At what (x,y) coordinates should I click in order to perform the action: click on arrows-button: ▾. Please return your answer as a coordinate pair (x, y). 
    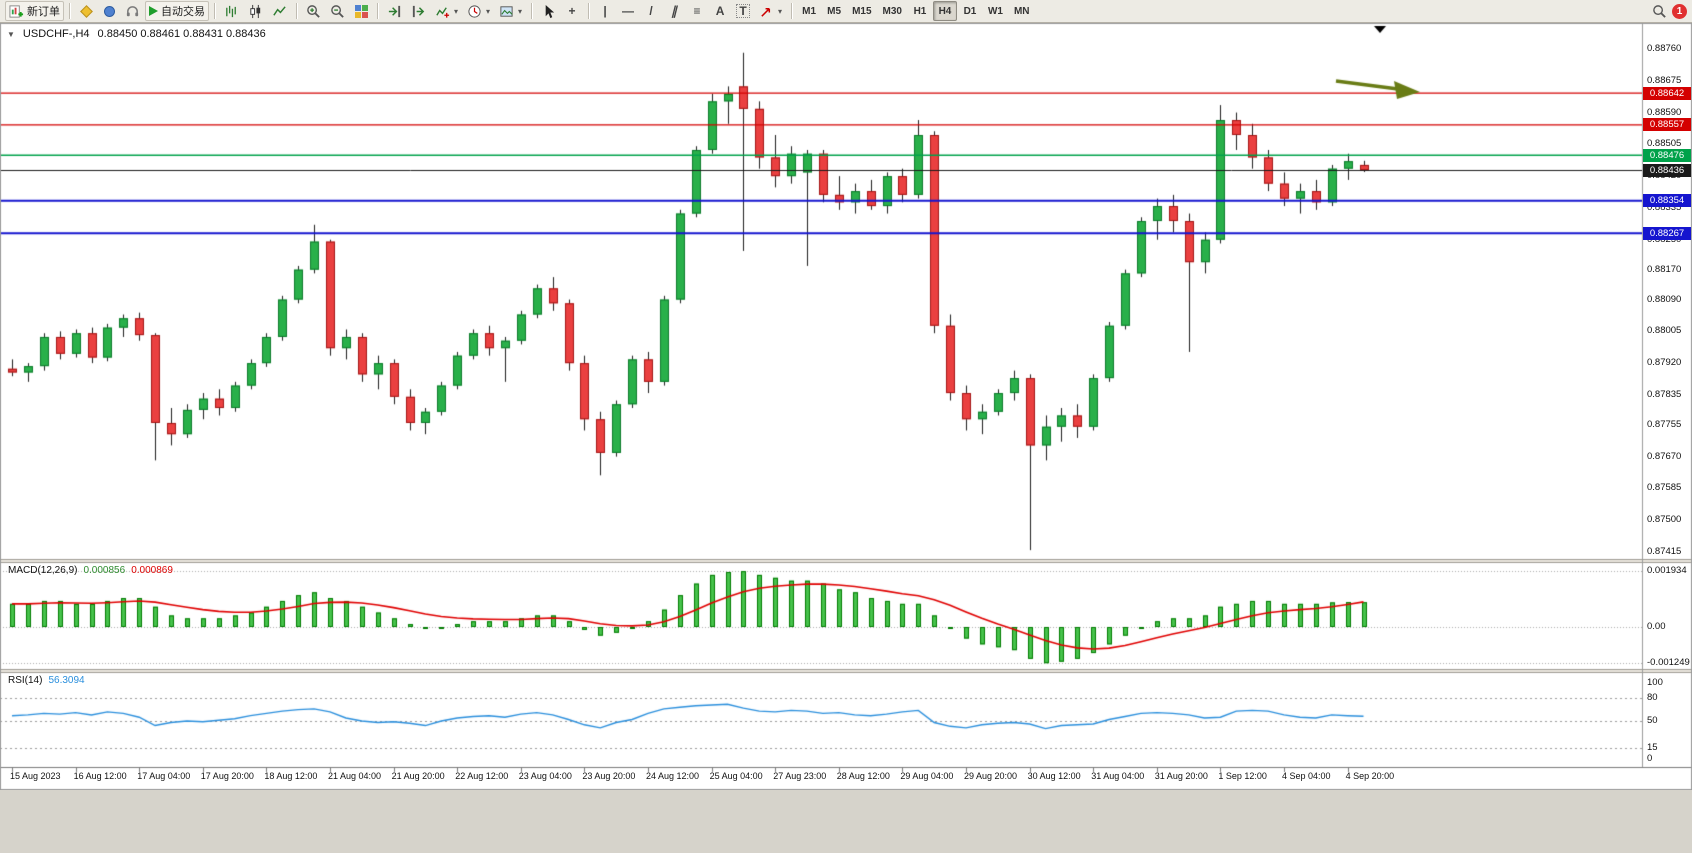
    Looking at the image, I should click on (770, 11).